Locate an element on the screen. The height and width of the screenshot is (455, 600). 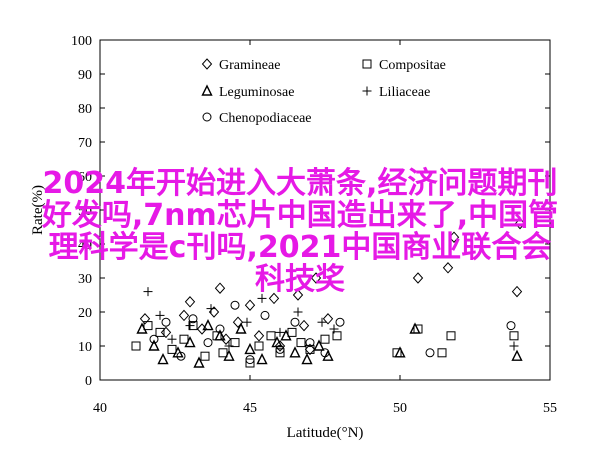
series-chenopodiaceae is located at coordinates (332, 332).